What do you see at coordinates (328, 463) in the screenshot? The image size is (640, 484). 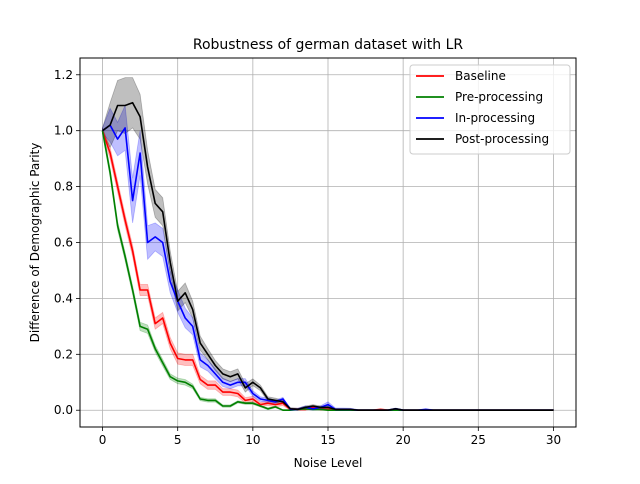 I see `x-axis-label: Noise Level` at bounding box center [328, 463].